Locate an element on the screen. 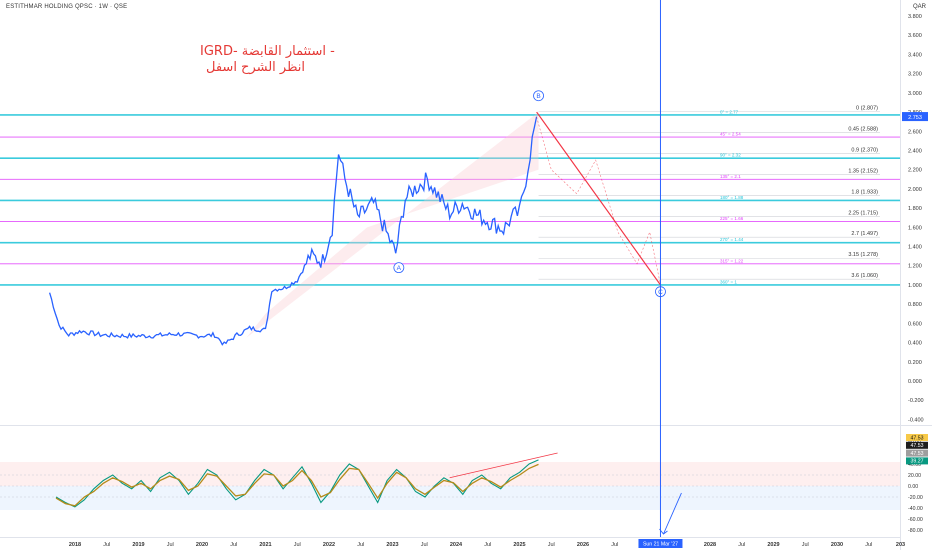 The height and width of the screenshot is (550, 932). time-tick-label: 2024 is located at coordinates (456, 545).